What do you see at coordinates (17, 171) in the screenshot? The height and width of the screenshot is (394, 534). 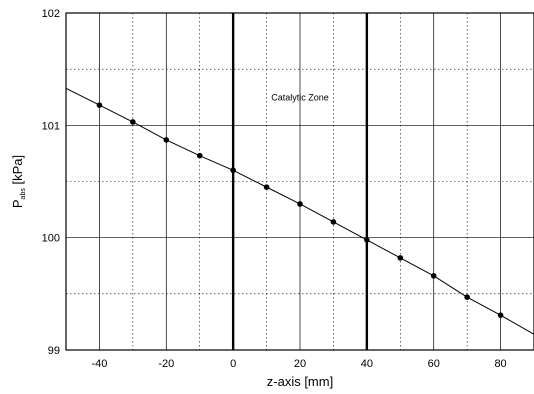 I see `y-axis-title-unit: [kPa]` at bounding box center [17, 171].